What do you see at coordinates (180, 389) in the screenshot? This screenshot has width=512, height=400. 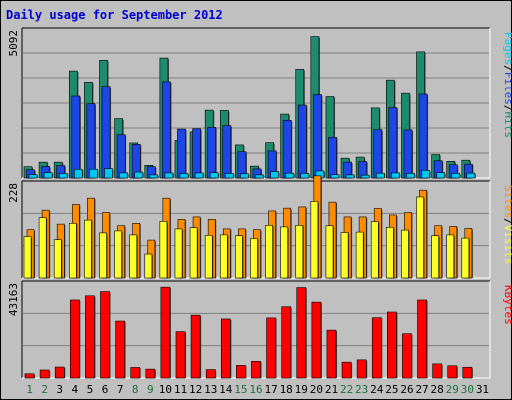 I see `x-tick-11: 11` at bounding box center [180, 389].